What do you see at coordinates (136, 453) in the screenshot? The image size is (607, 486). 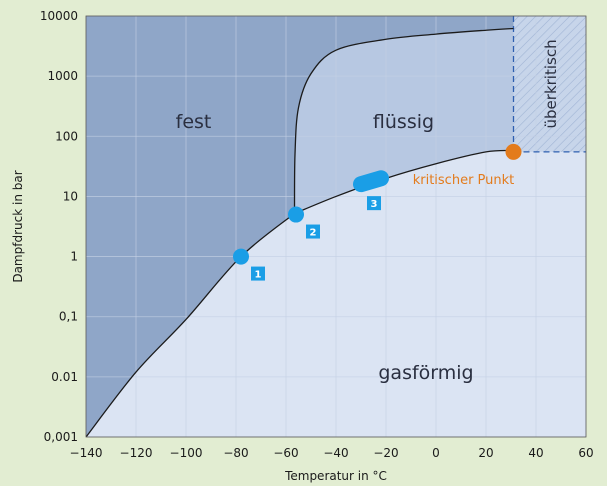 I see `x-tick-label: −120` at bounding box center [136, 453].